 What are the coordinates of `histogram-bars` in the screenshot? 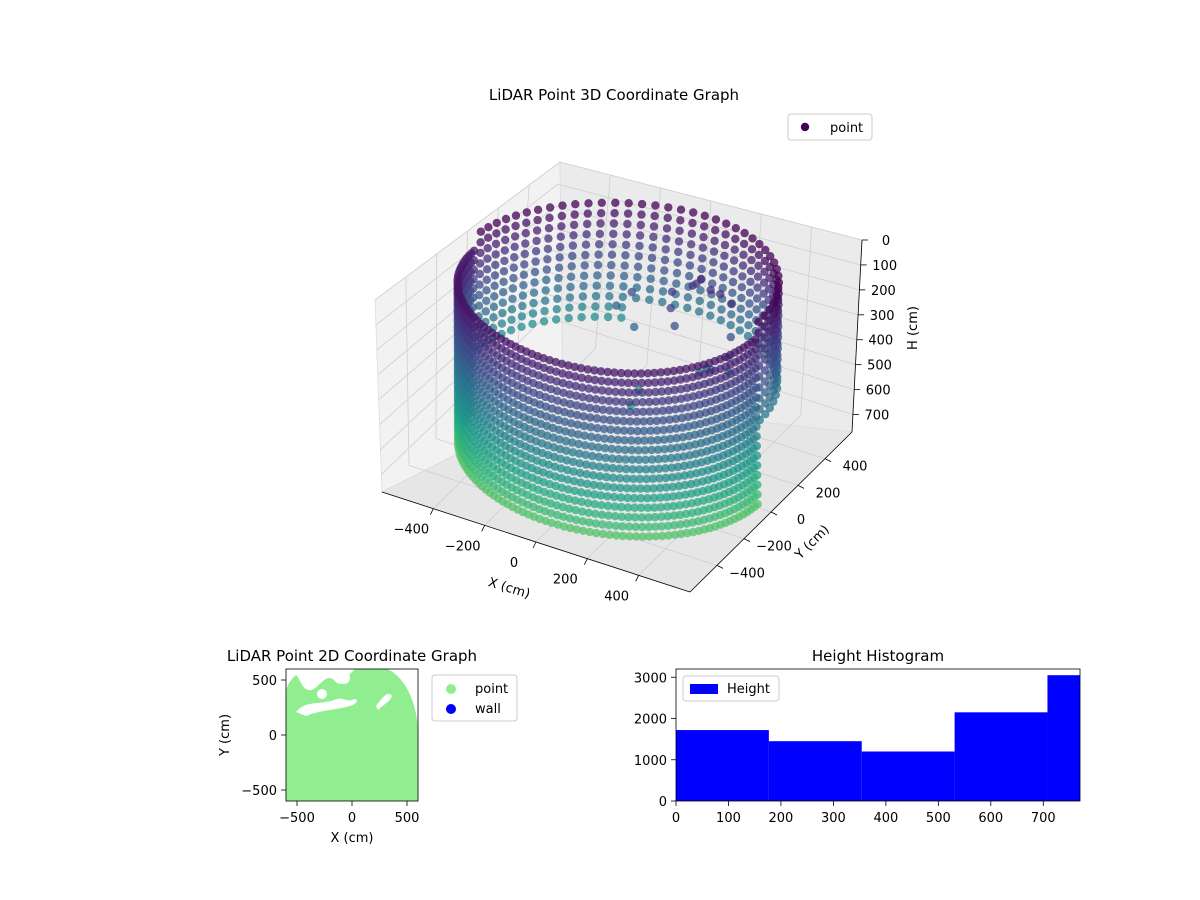 It's located at (878, 738).